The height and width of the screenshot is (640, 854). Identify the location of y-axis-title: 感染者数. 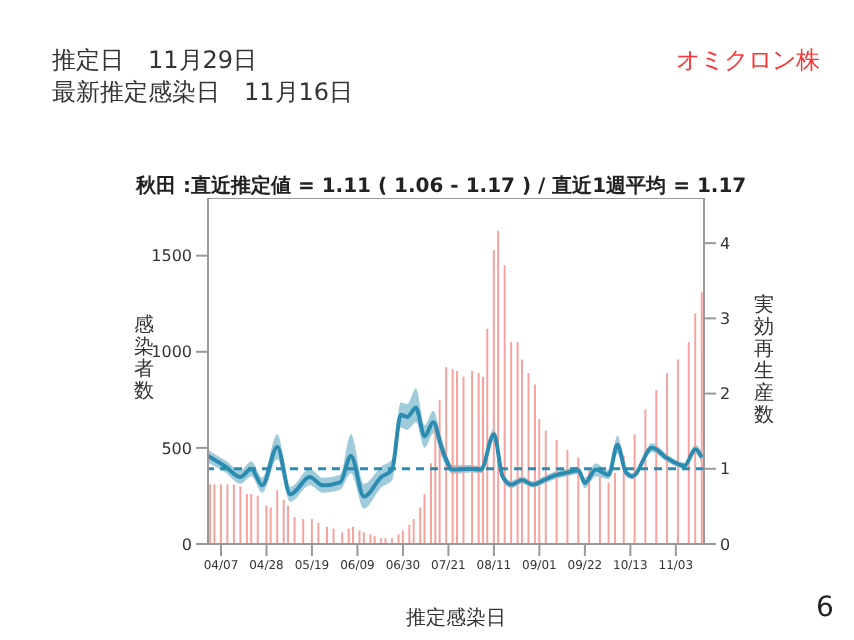
(144, 358).